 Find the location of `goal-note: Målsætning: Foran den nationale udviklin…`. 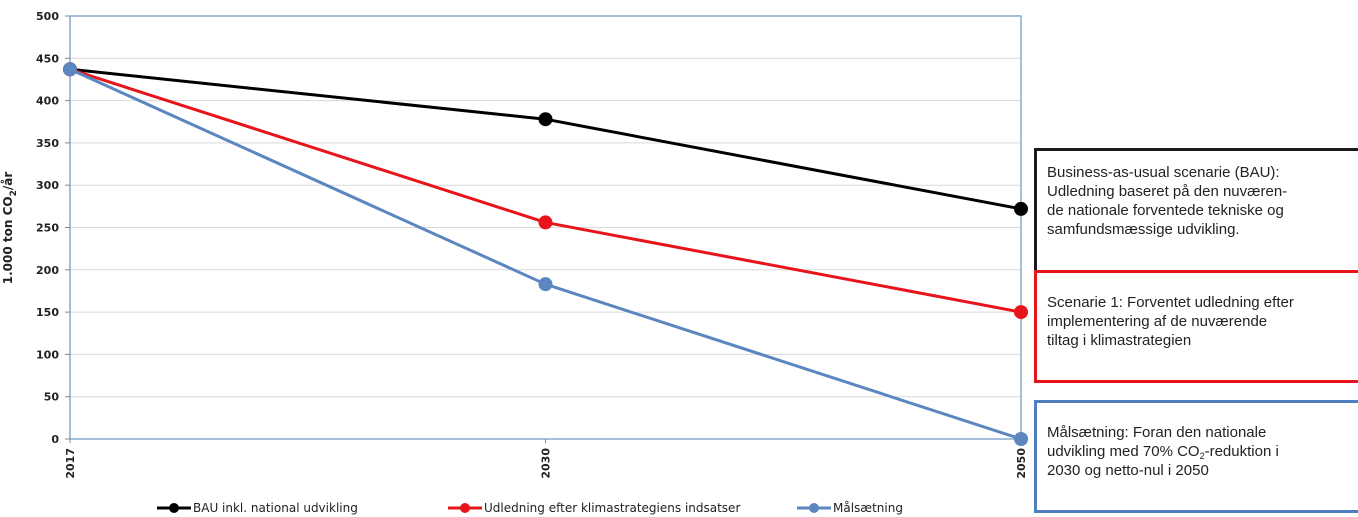

goal-note: Målsætning: Foran den nationale udviklin… is located at coordinates (1196, 456).